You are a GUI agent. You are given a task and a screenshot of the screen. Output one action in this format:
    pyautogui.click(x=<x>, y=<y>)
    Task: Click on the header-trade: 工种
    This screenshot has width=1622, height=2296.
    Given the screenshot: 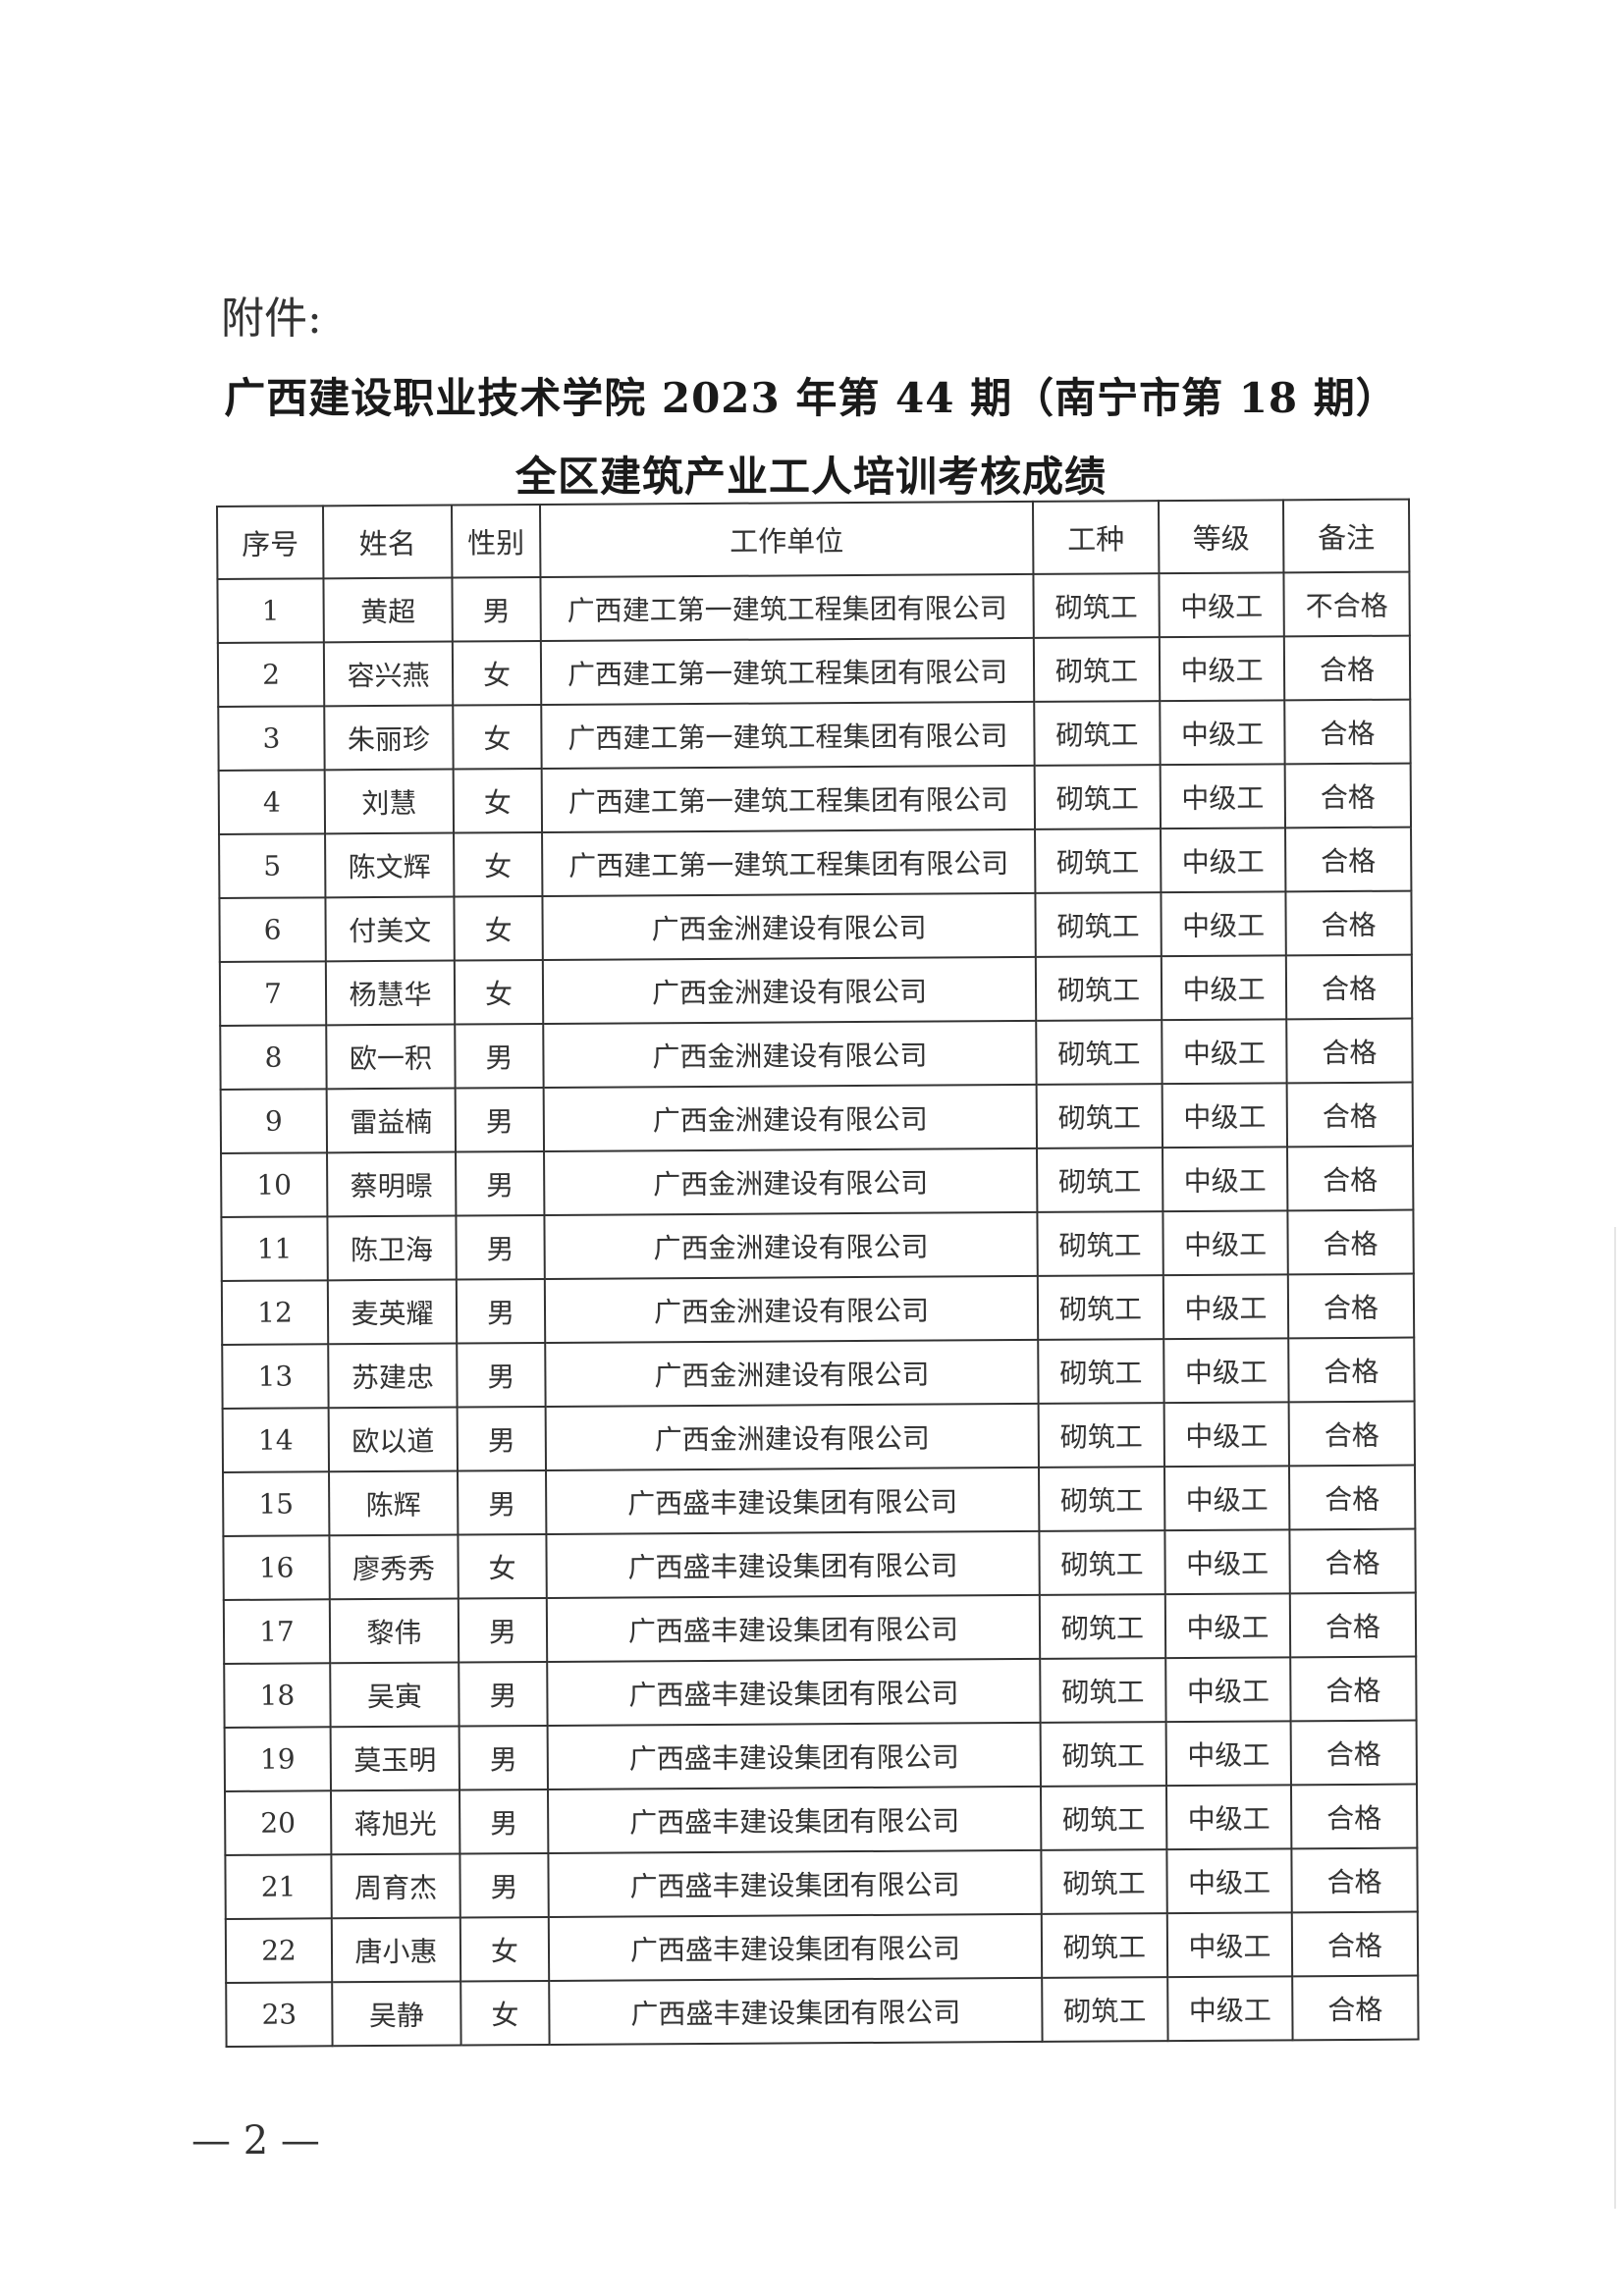 What is the action you would take?
    pyautogui.click(x=1096, y=537)
    